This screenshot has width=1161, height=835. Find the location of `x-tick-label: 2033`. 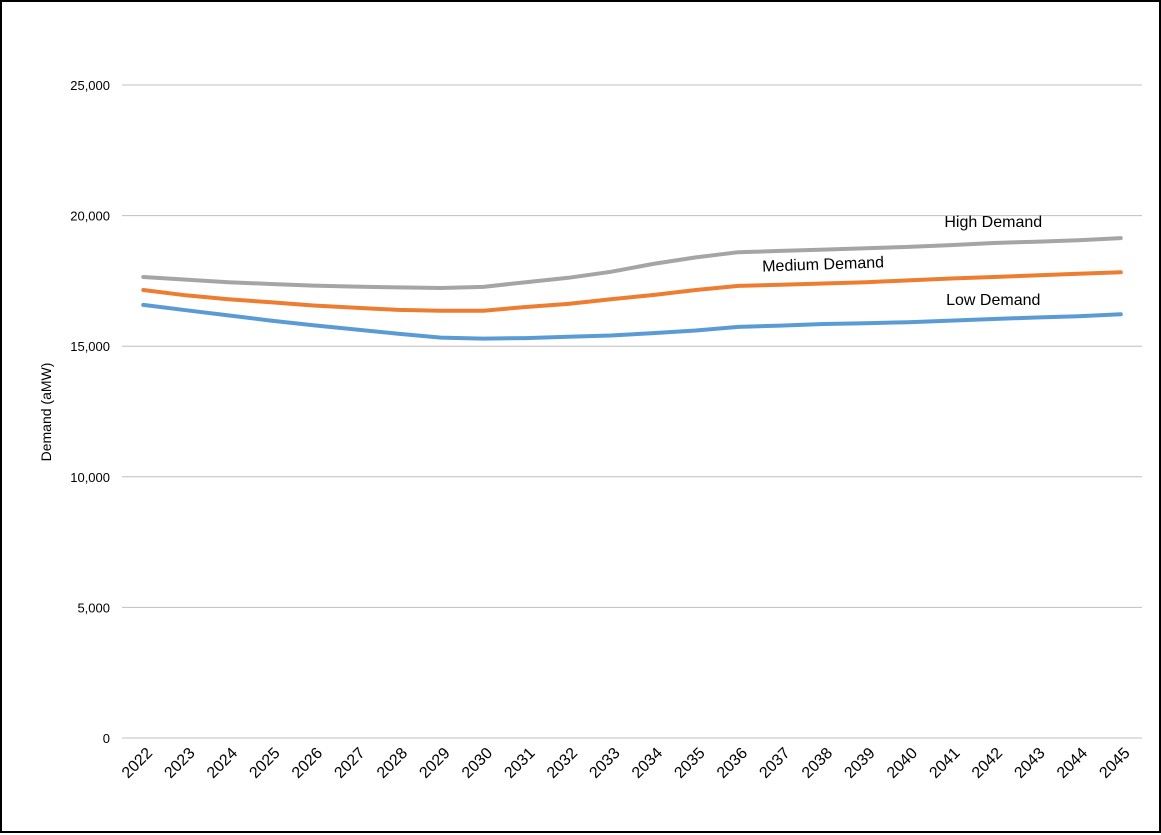

x-tick-label: 2033 is located at coordinates (604, 763).